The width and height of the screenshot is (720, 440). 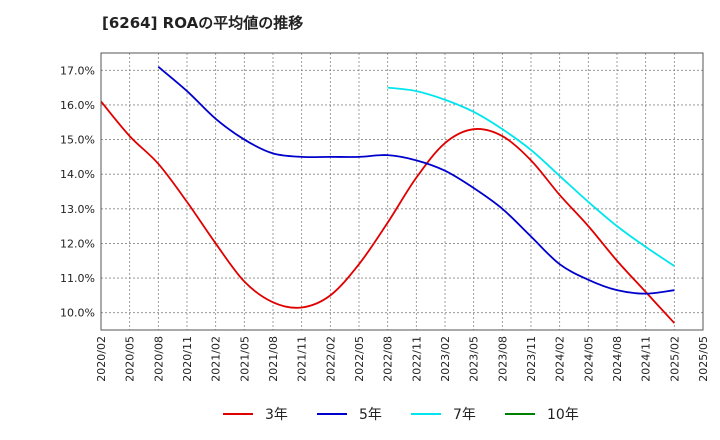 I want to click on chart-title: [6264] ROAの平均値の推移, so click(x=203, y=23).